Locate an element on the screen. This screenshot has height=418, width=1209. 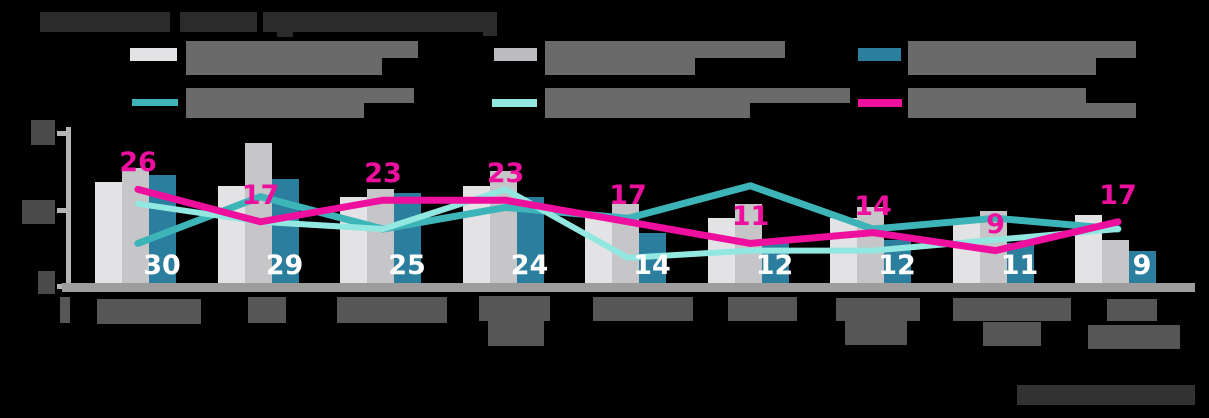
bar-value-label: 11 is located at coordinates (1019, 265).